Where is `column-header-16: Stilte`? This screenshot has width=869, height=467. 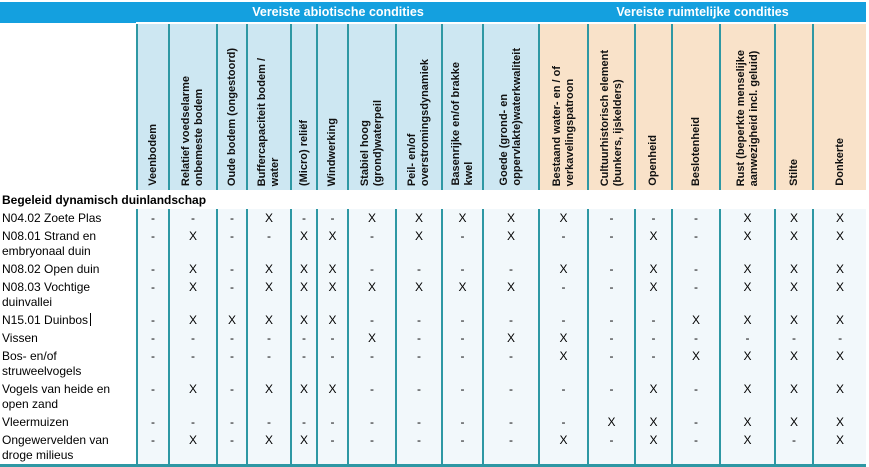 column-header-16: Stilte is located at coordinates (794, 106).